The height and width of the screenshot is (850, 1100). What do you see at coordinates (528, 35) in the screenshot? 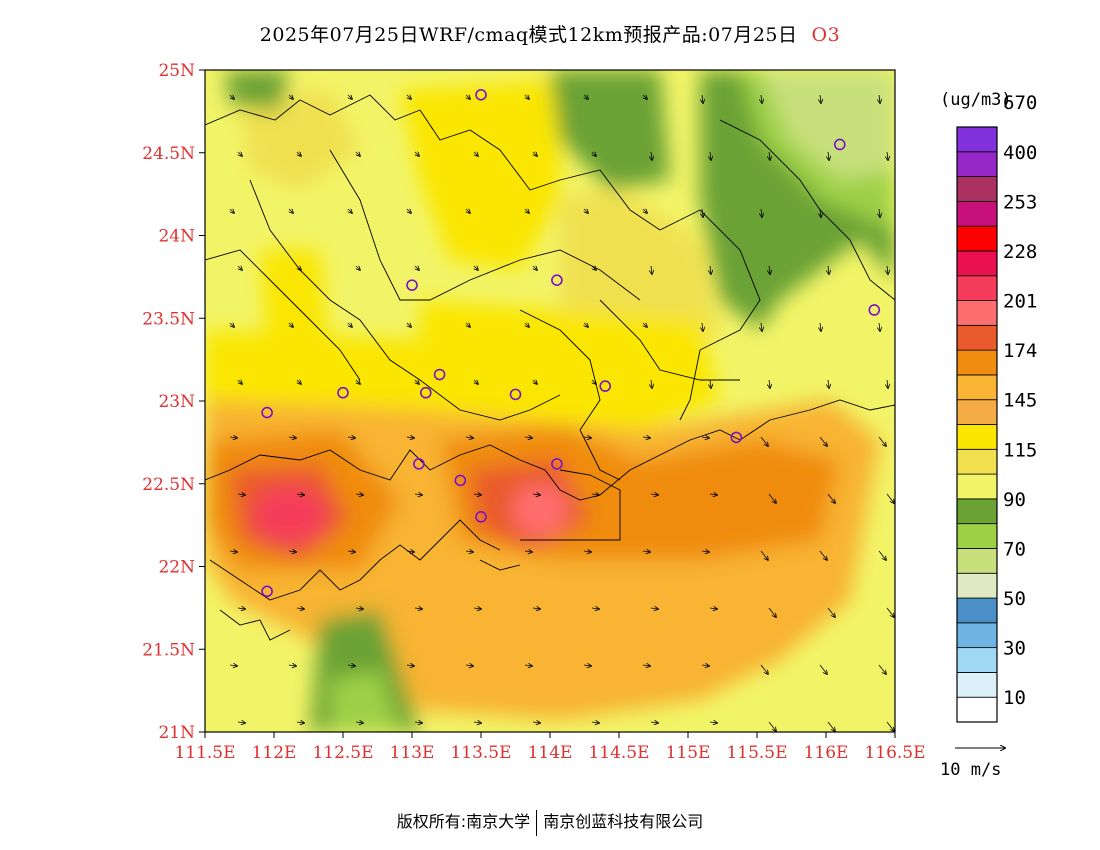
I see `title-text: 2025年07月25日WRF/cmaq模式12km预报产品:07月25日` at bounding box center [528, 35].